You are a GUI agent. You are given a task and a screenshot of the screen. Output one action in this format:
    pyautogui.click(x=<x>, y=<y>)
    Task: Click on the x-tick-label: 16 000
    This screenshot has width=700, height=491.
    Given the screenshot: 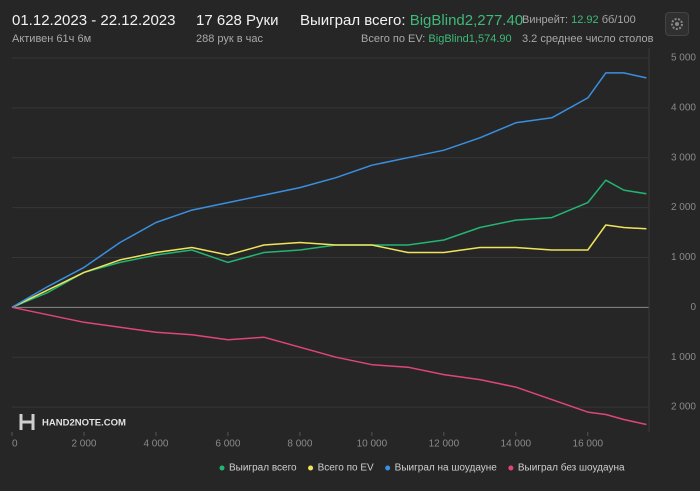 What is the action you would take?
    pyautogui.click(x=588, y=444)
    